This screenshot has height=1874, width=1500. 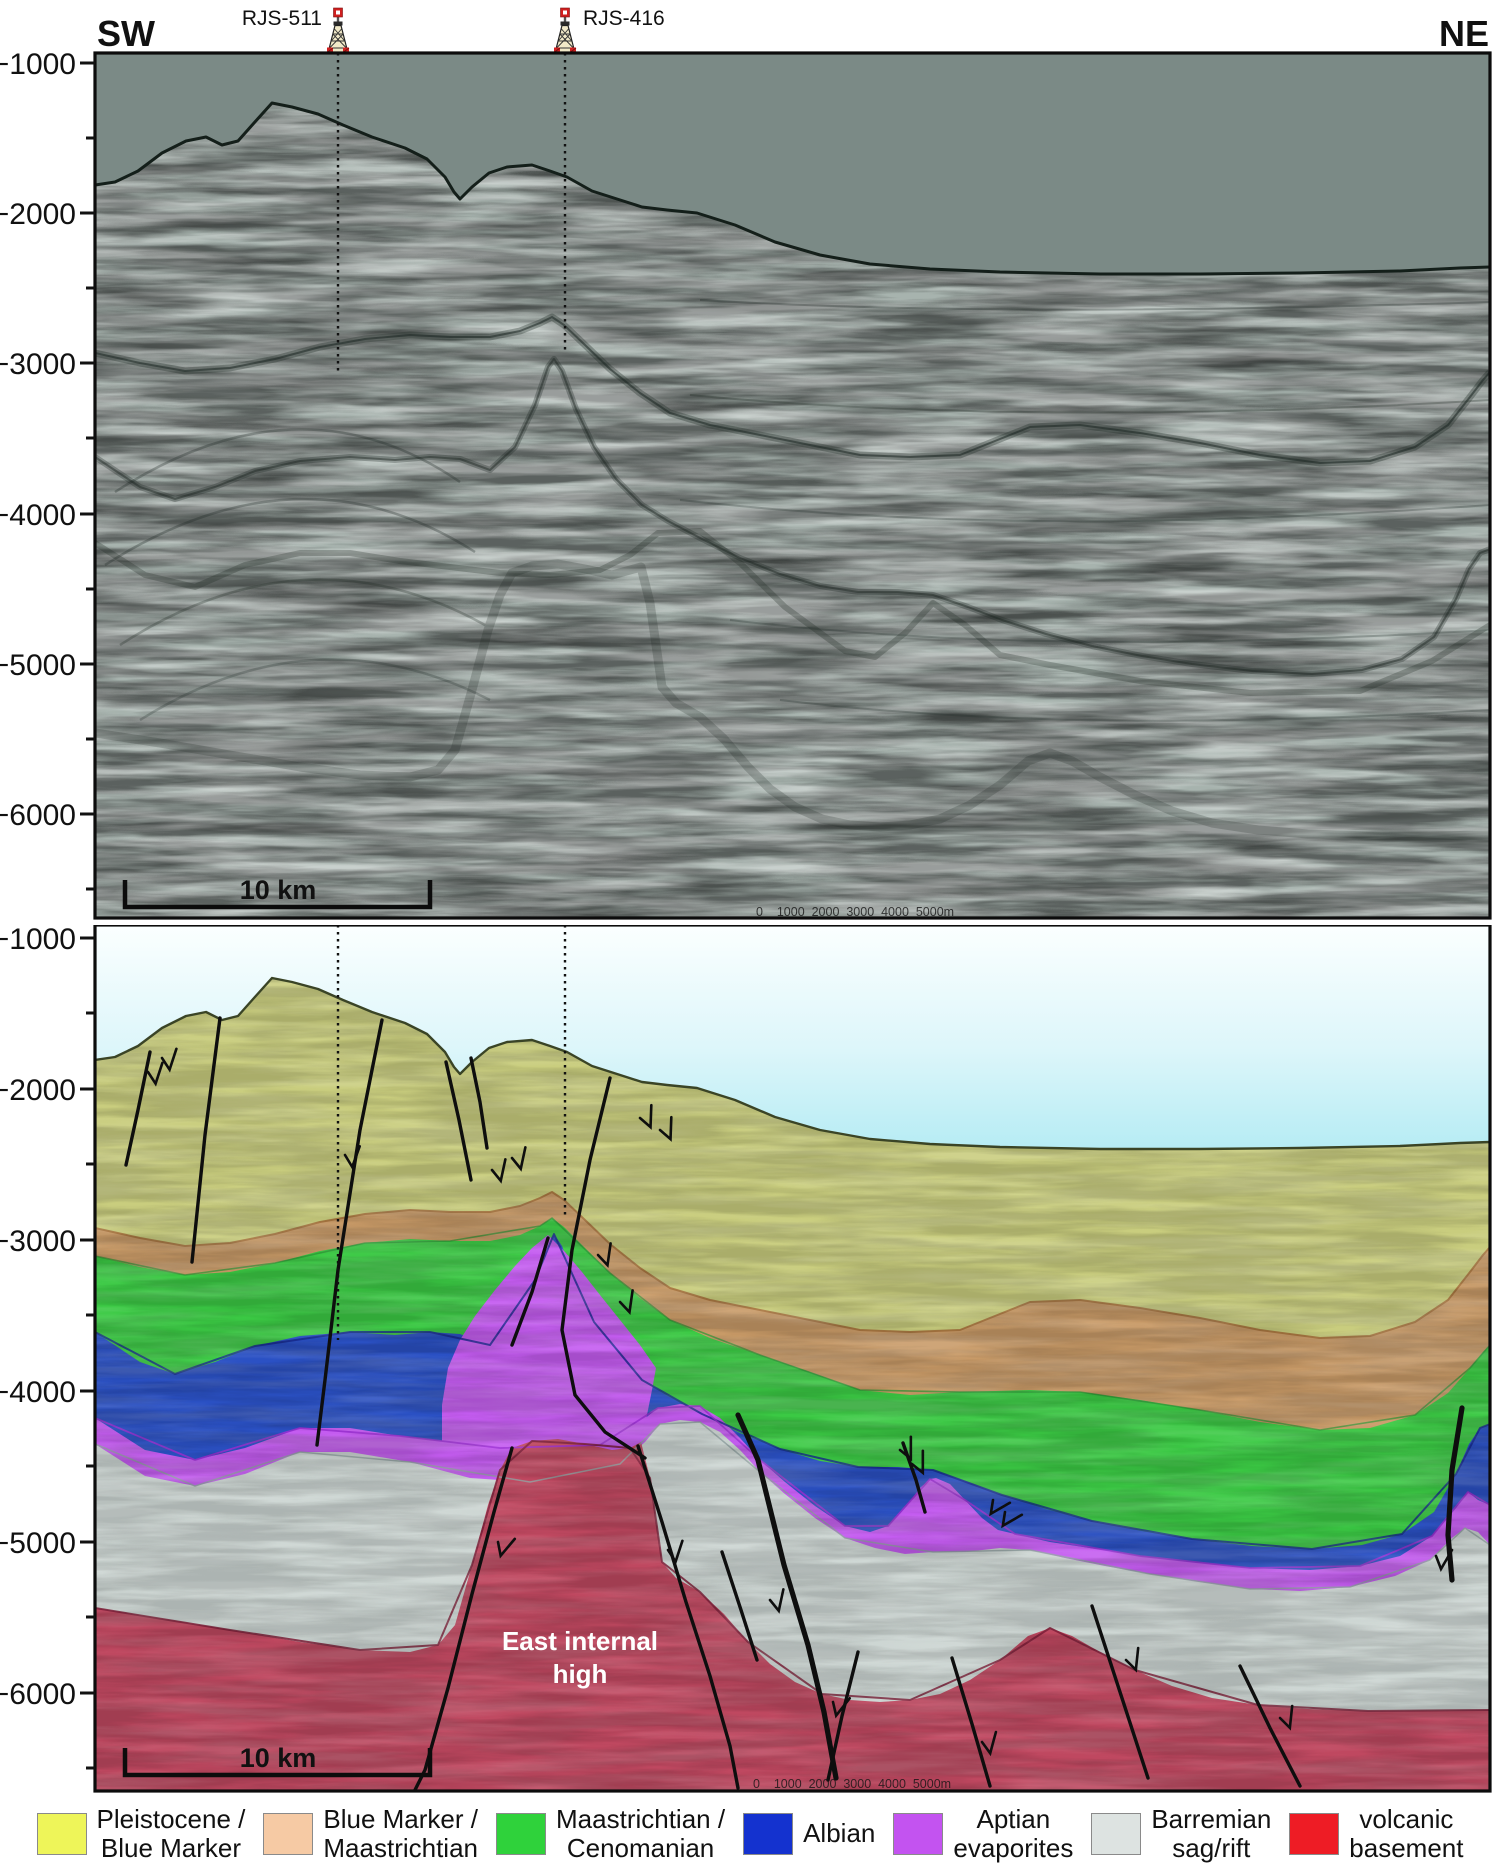 What do you see at coordinates (983, 1833) in the screenshot?
I see `legend-item-aptian: Aptian evaporites` at bounding box center [983, 1833].